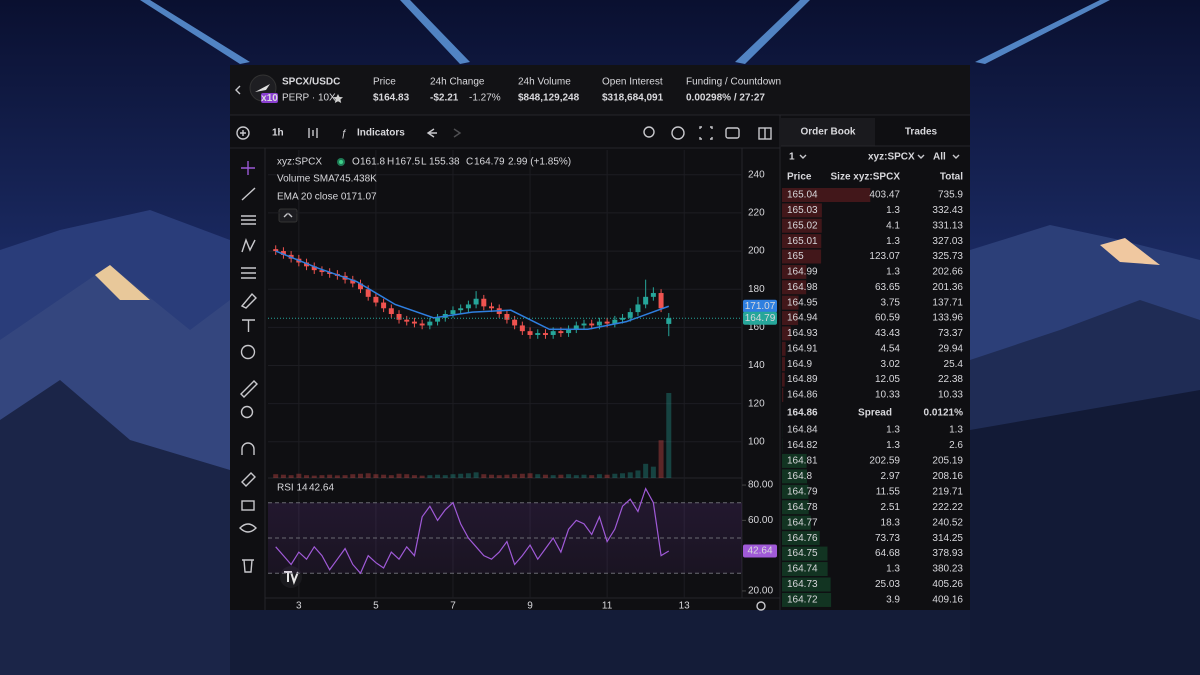 The width and height of the screenshot is (1200, 675). I want to click on total: 409.16, so click(947, 600).